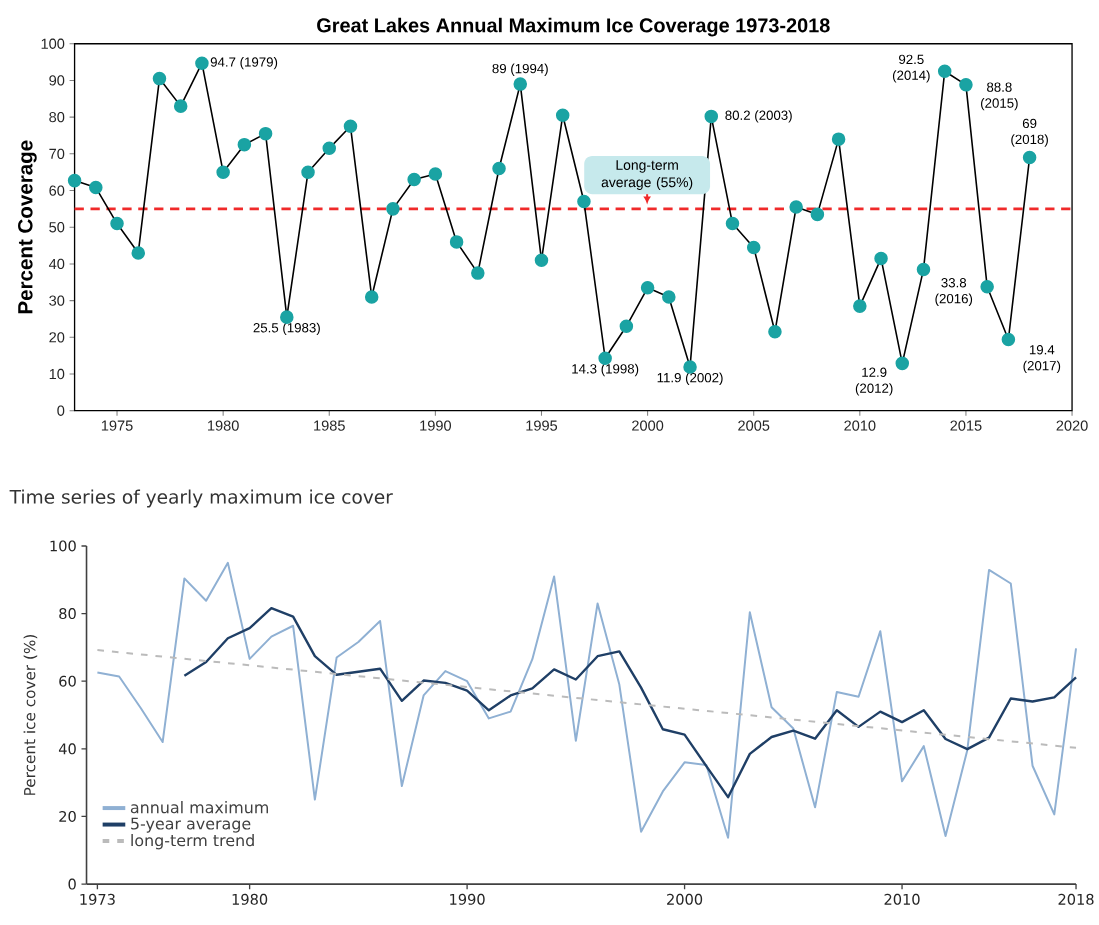 The image size is (1099, 925). I want to click on y-tick-label: 30, so click(57, 300).